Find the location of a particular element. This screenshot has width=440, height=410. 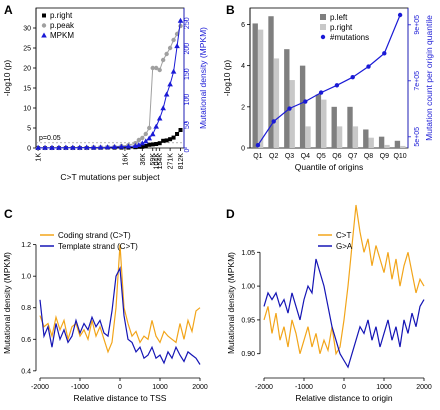

panel-a-left-tick-label: 5 is located at coordinates (29, 129).